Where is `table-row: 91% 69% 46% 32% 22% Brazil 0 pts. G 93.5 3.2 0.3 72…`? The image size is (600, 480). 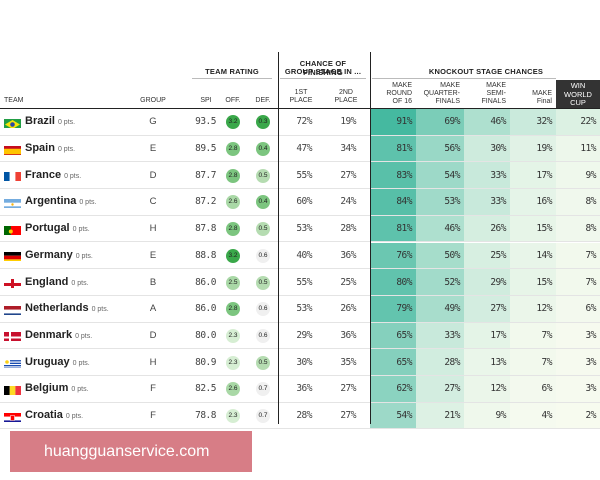 table-row: 91% 69% 46% 32% 22% Brazil 0 pts. G 93.5 3.2 0.3 72… is located at coordinates (300, 122).